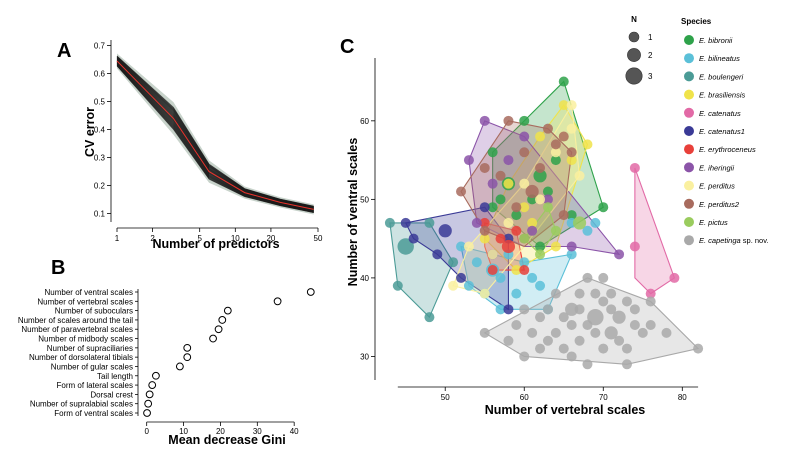 The image size is (795, 453). I want to click on gini-variable-label: Number of gular scales, so click(92, 366).